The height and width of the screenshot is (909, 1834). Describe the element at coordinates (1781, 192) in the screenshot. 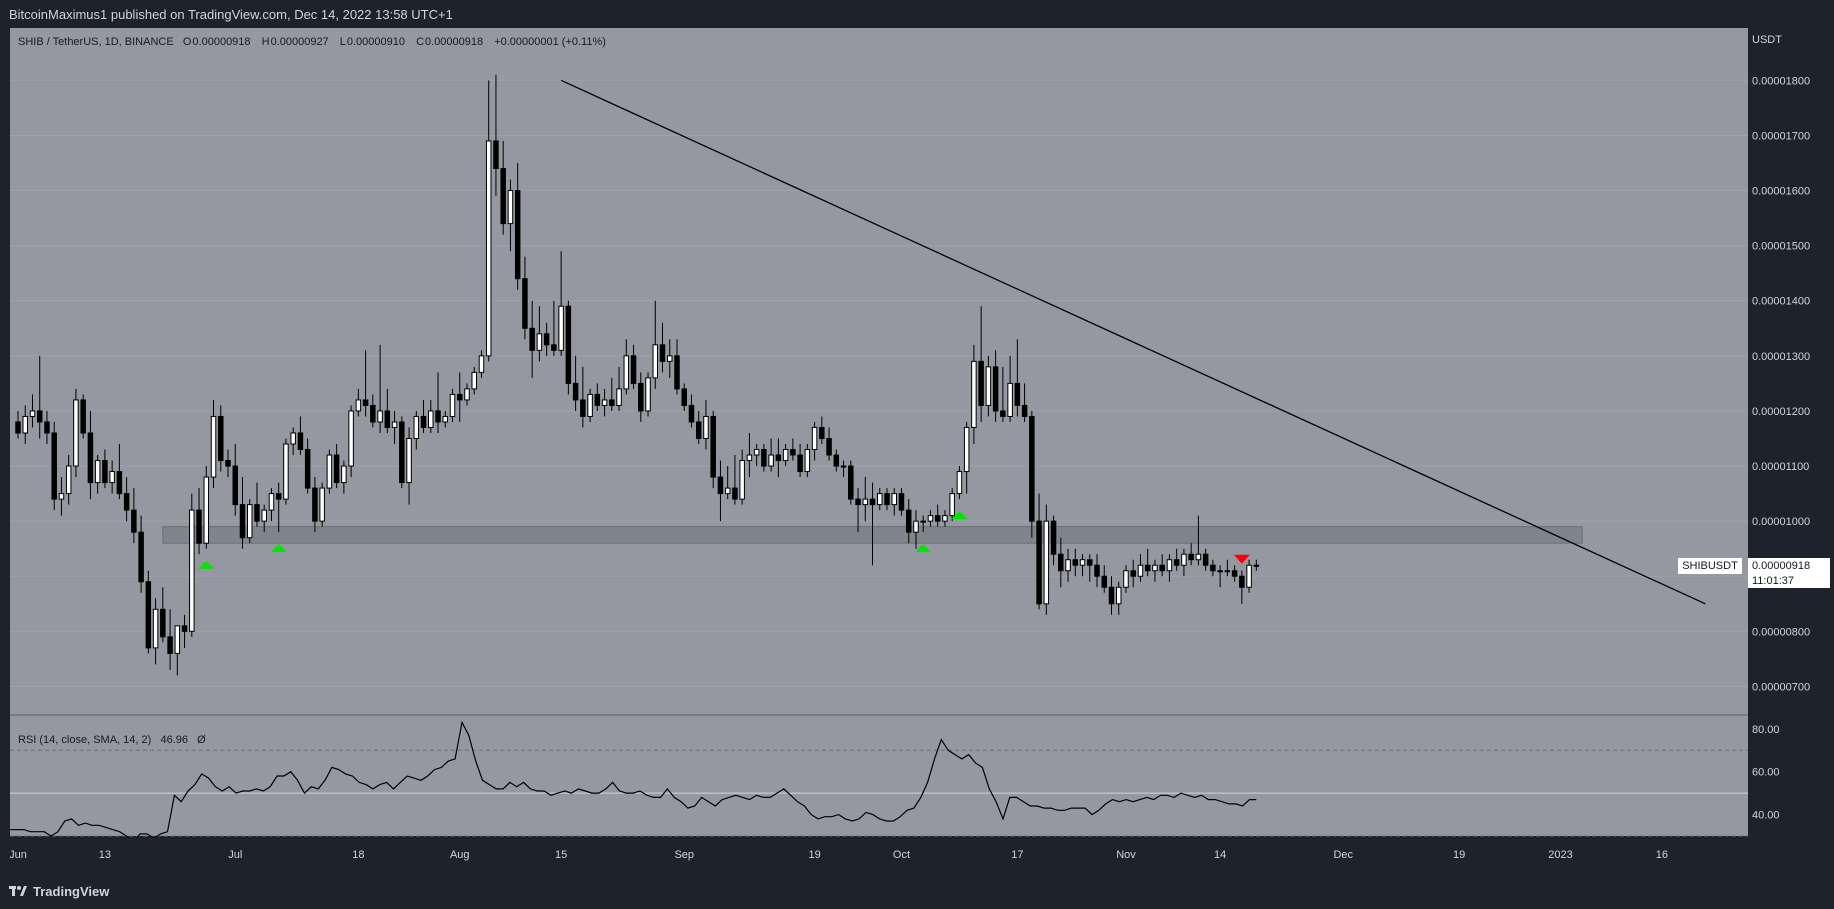

I see `price-tick-label: 0.00001600` at that location.